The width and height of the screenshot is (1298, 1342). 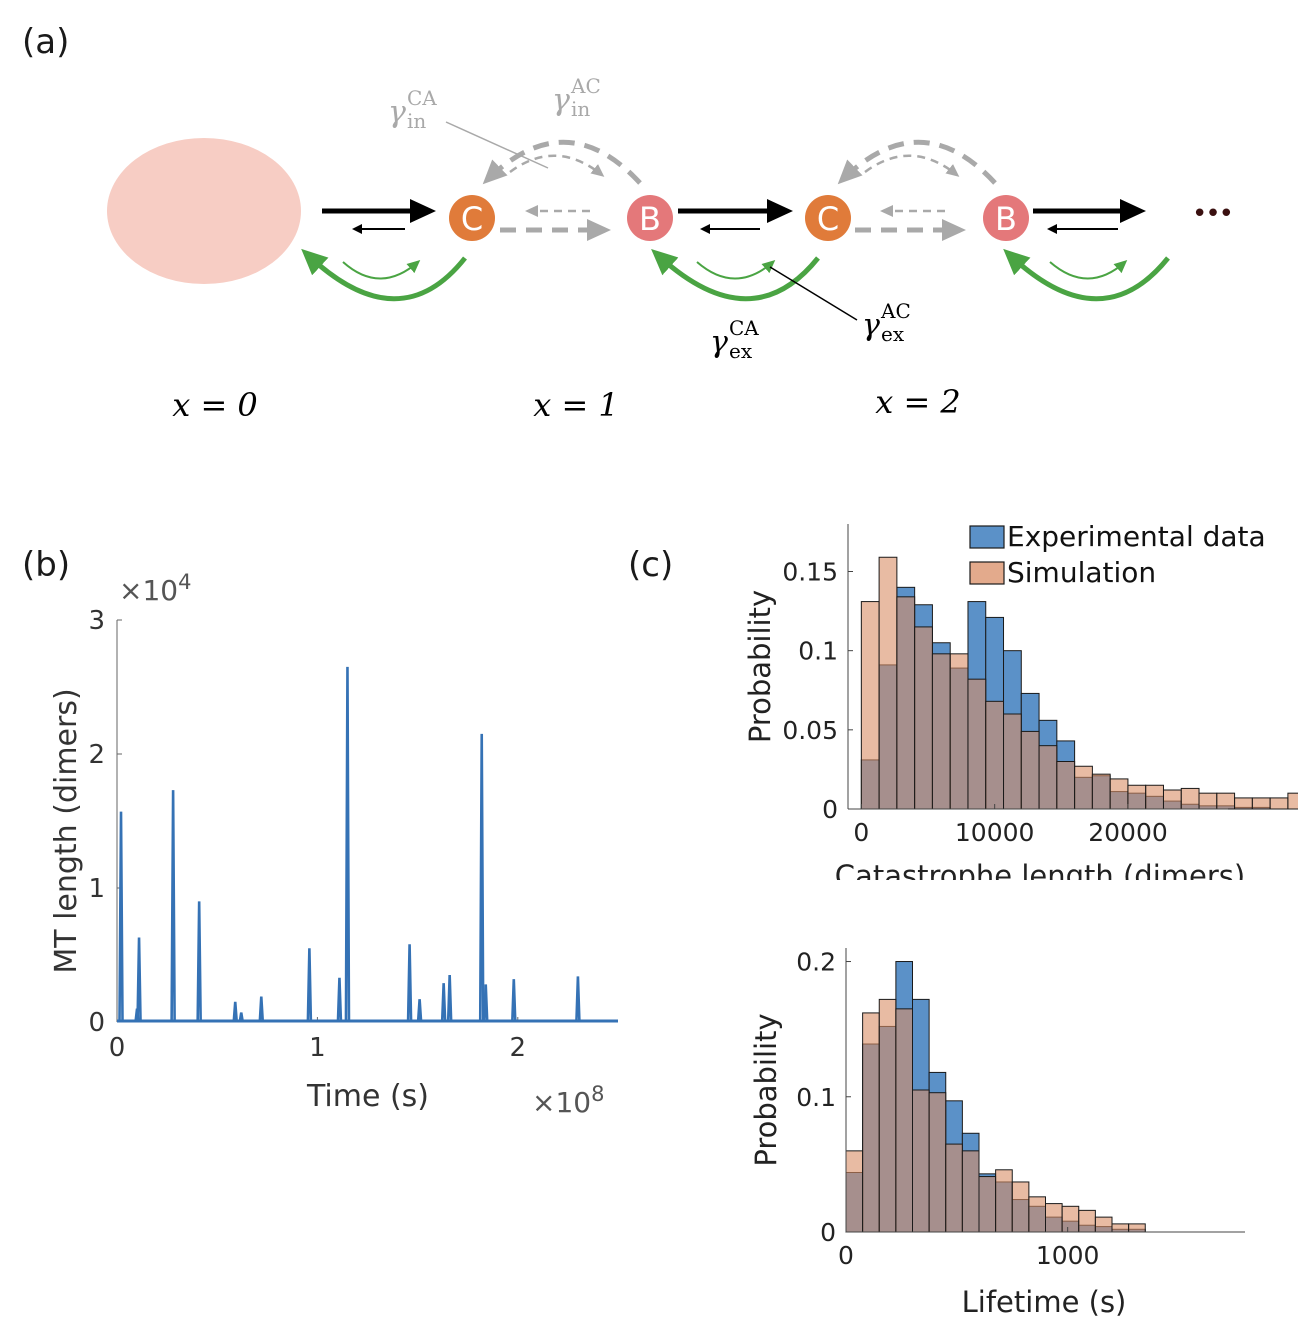 I want to click on y-multiplier: ×10⁴, so click(x=155, y=588).